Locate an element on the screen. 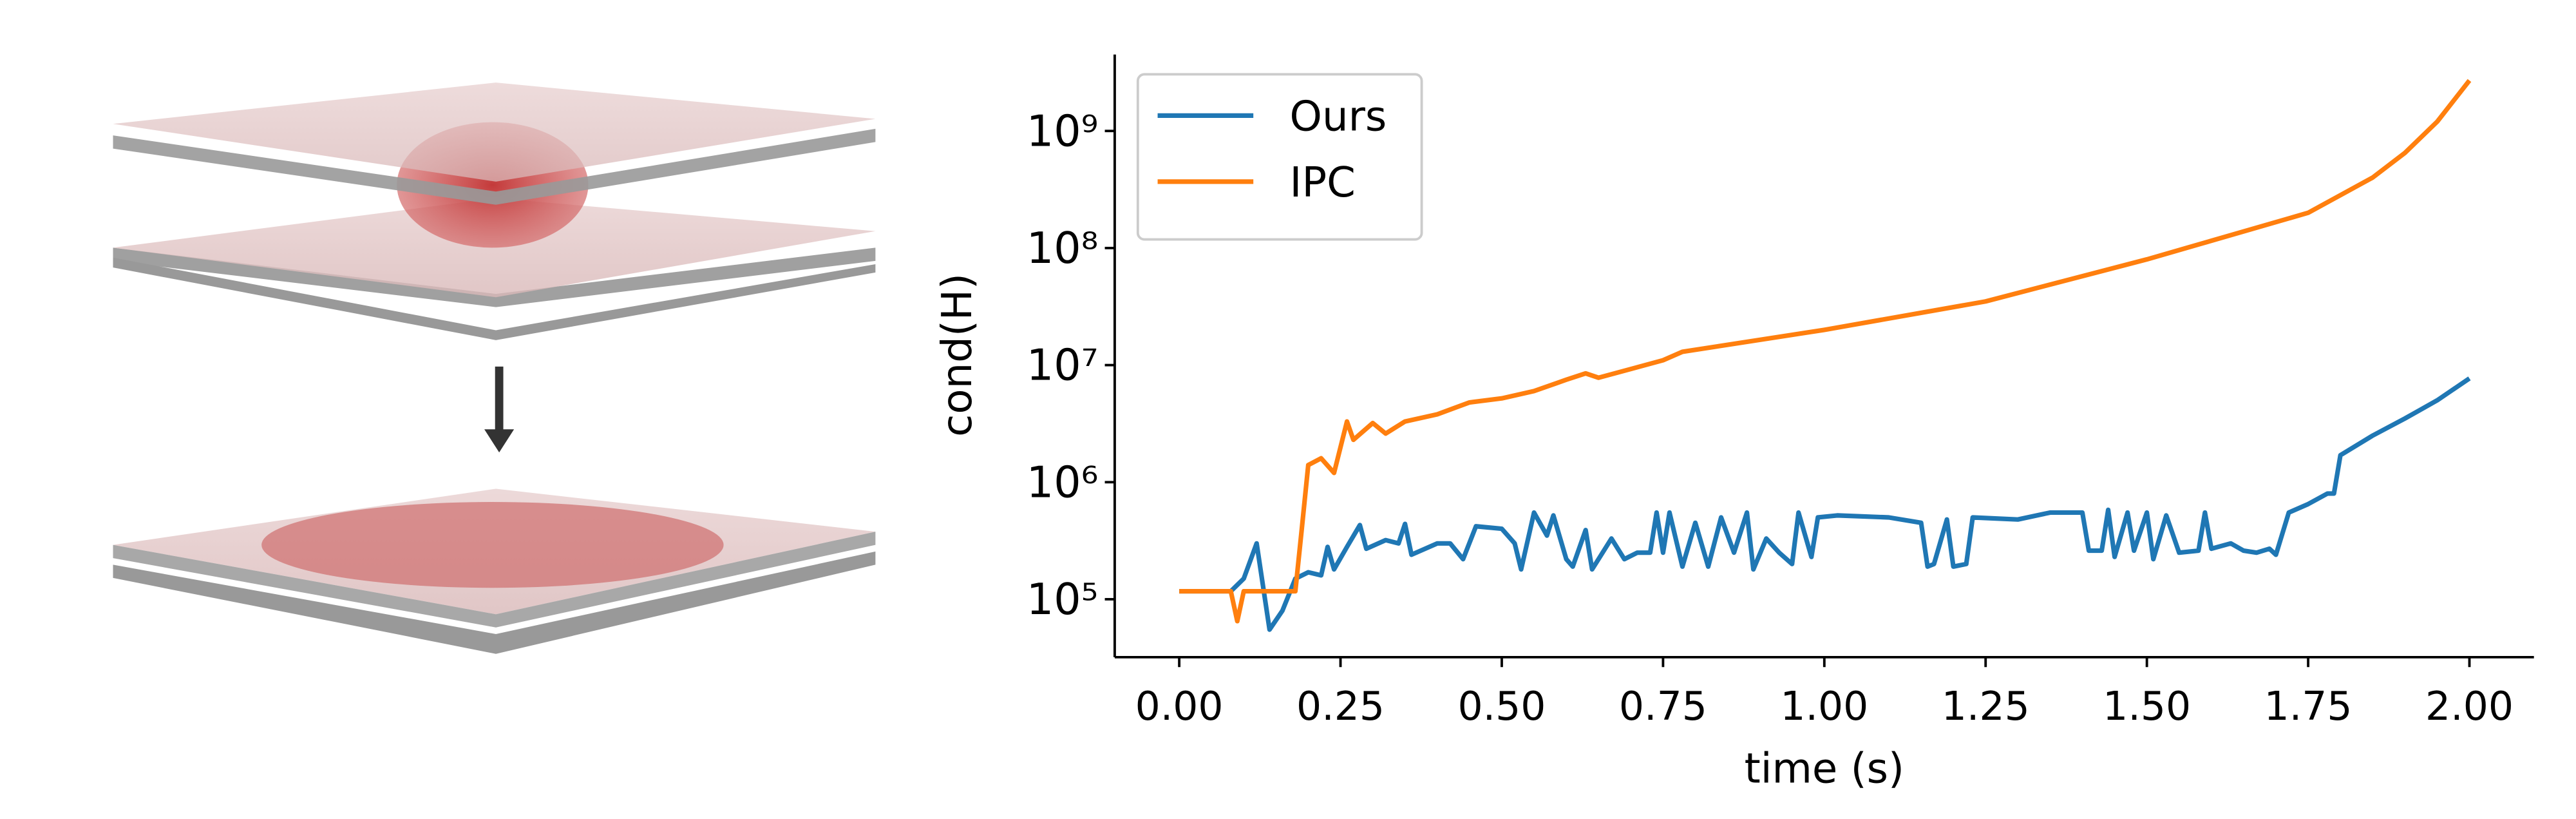 This screenshot has width=2576, height=819. arrow-head is located at coordinates (499, 441).